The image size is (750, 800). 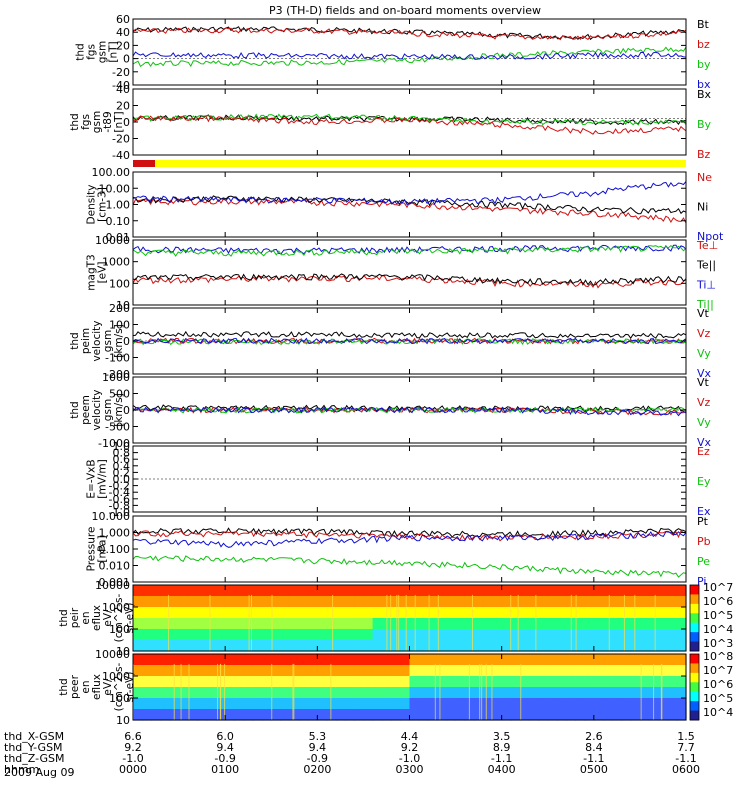 What do you see at coordinates (115, 549) in the screenshot?
I see `y-tick-label: 0.100` at bounding box center [115, 549].